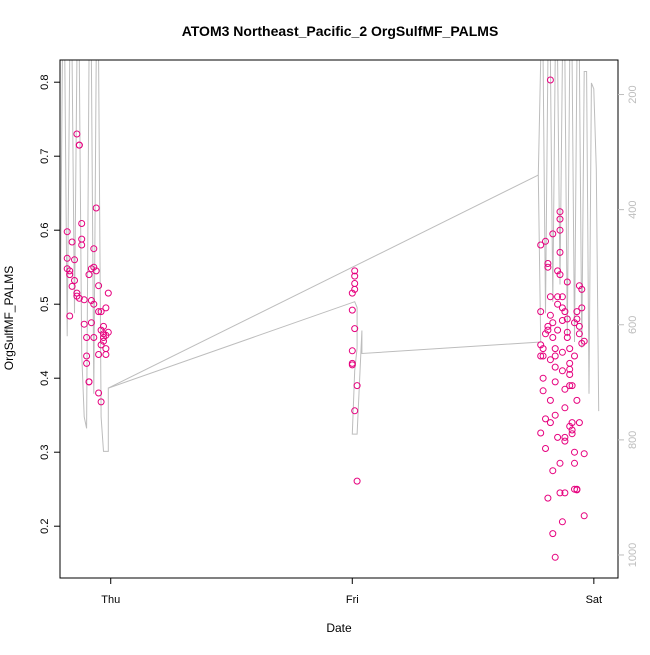  I want to click on right-tick-label: 800, so click(633, 440).